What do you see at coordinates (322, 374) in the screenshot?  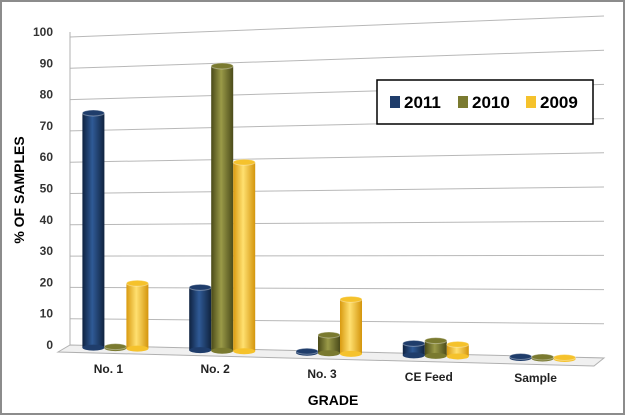 I see `x-tick-label: No. 3` at bounding box center [322, 374].